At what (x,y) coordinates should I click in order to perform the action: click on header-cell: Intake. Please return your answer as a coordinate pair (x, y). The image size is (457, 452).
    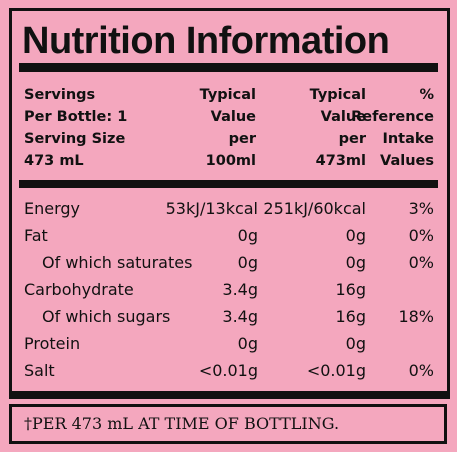
    Looking at the image, I should click on (408, 139).